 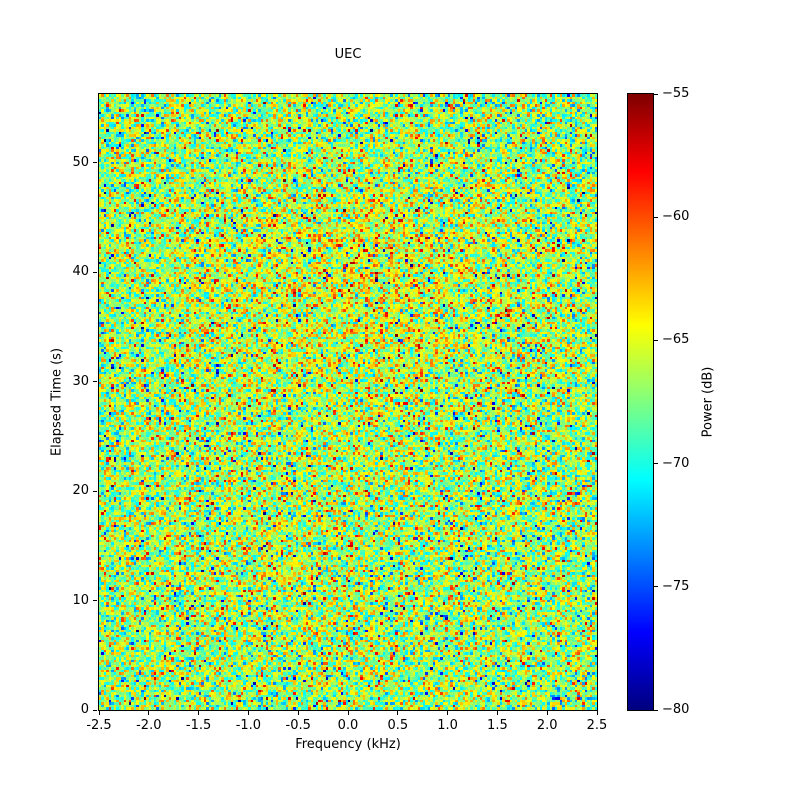 What do you see at coordinates (80, 491) in the screenshot?
I see `y-tick-label: 20` at bounding box center [80, 491].